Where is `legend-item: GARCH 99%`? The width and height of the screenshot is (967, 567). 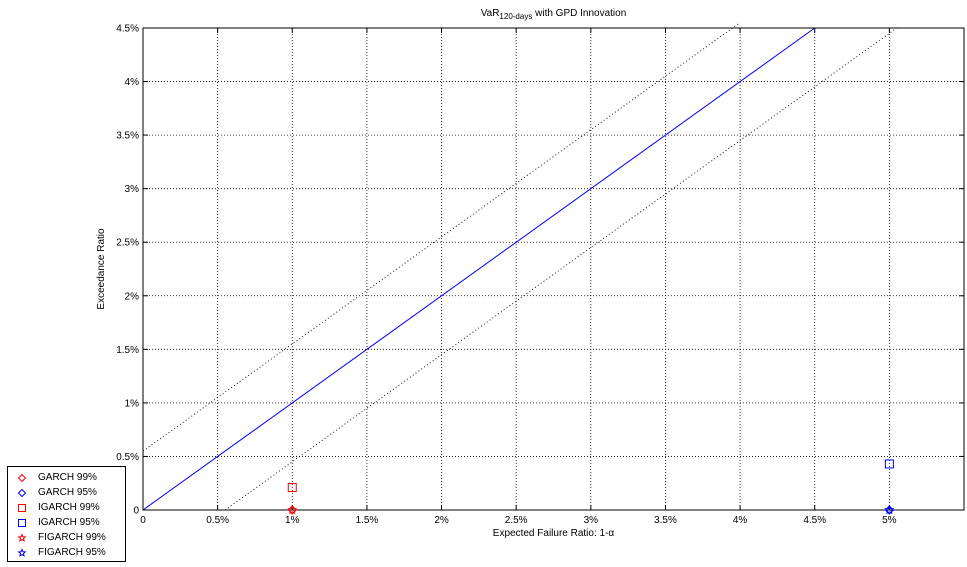
legend-item: GARCH 99% is located at coordinates (66, 477).